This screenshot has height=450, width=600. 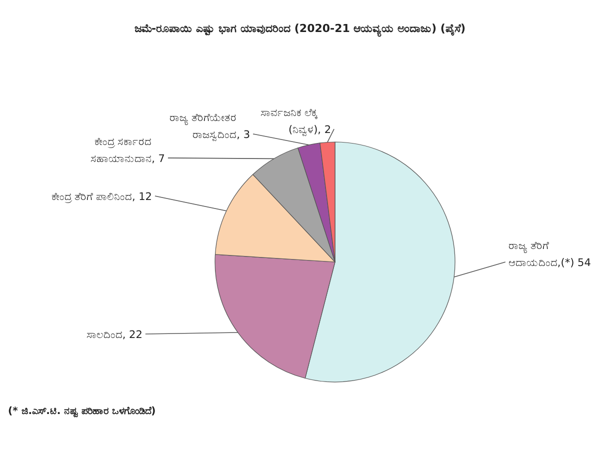 What do you see at coordinates (82, 411) in the screenshot?
I see `annotation: (* ಜಿ.ಎಸ್.ಟಿ. ನಷ್ಟ ಪರಿಹಾರ ಒಳಗೊಂಡಿದೆ)` at bounding box center [82, 411].